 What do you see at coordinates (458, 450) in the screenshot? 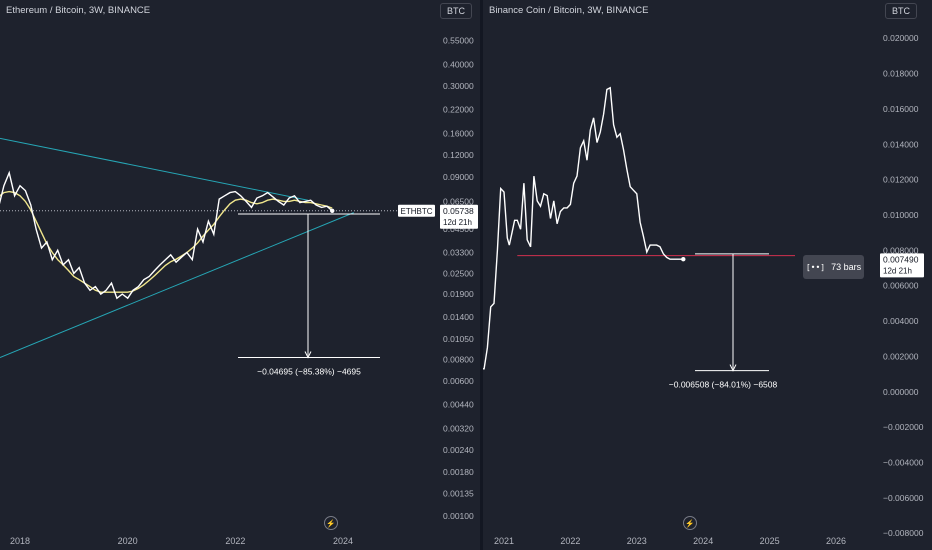
I see `y-tick-label: 0.00240` at bounding box center [458, 450].